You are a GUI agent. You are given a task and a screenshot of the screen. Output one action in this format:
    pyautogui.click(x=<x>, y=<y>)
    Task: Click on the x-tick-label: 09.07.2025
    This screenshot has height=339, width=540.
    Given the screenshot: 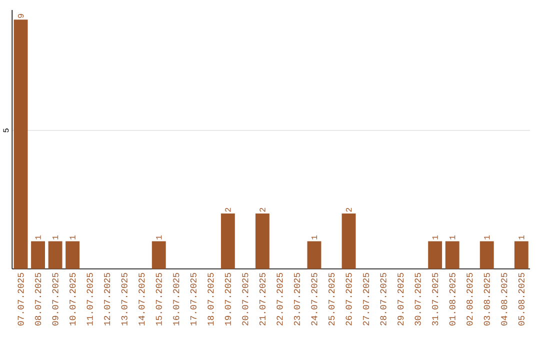 What is the action you would take?
    pyautogui.click(x=55, y=299)
    